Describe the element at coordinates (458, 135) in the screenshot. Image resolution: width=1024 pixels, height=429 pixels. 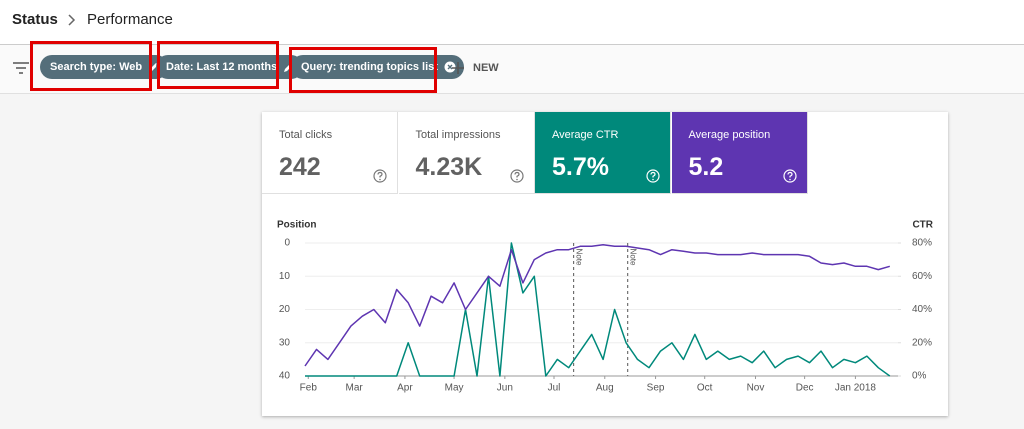
I see `metric-label: Total impressions` at that location.